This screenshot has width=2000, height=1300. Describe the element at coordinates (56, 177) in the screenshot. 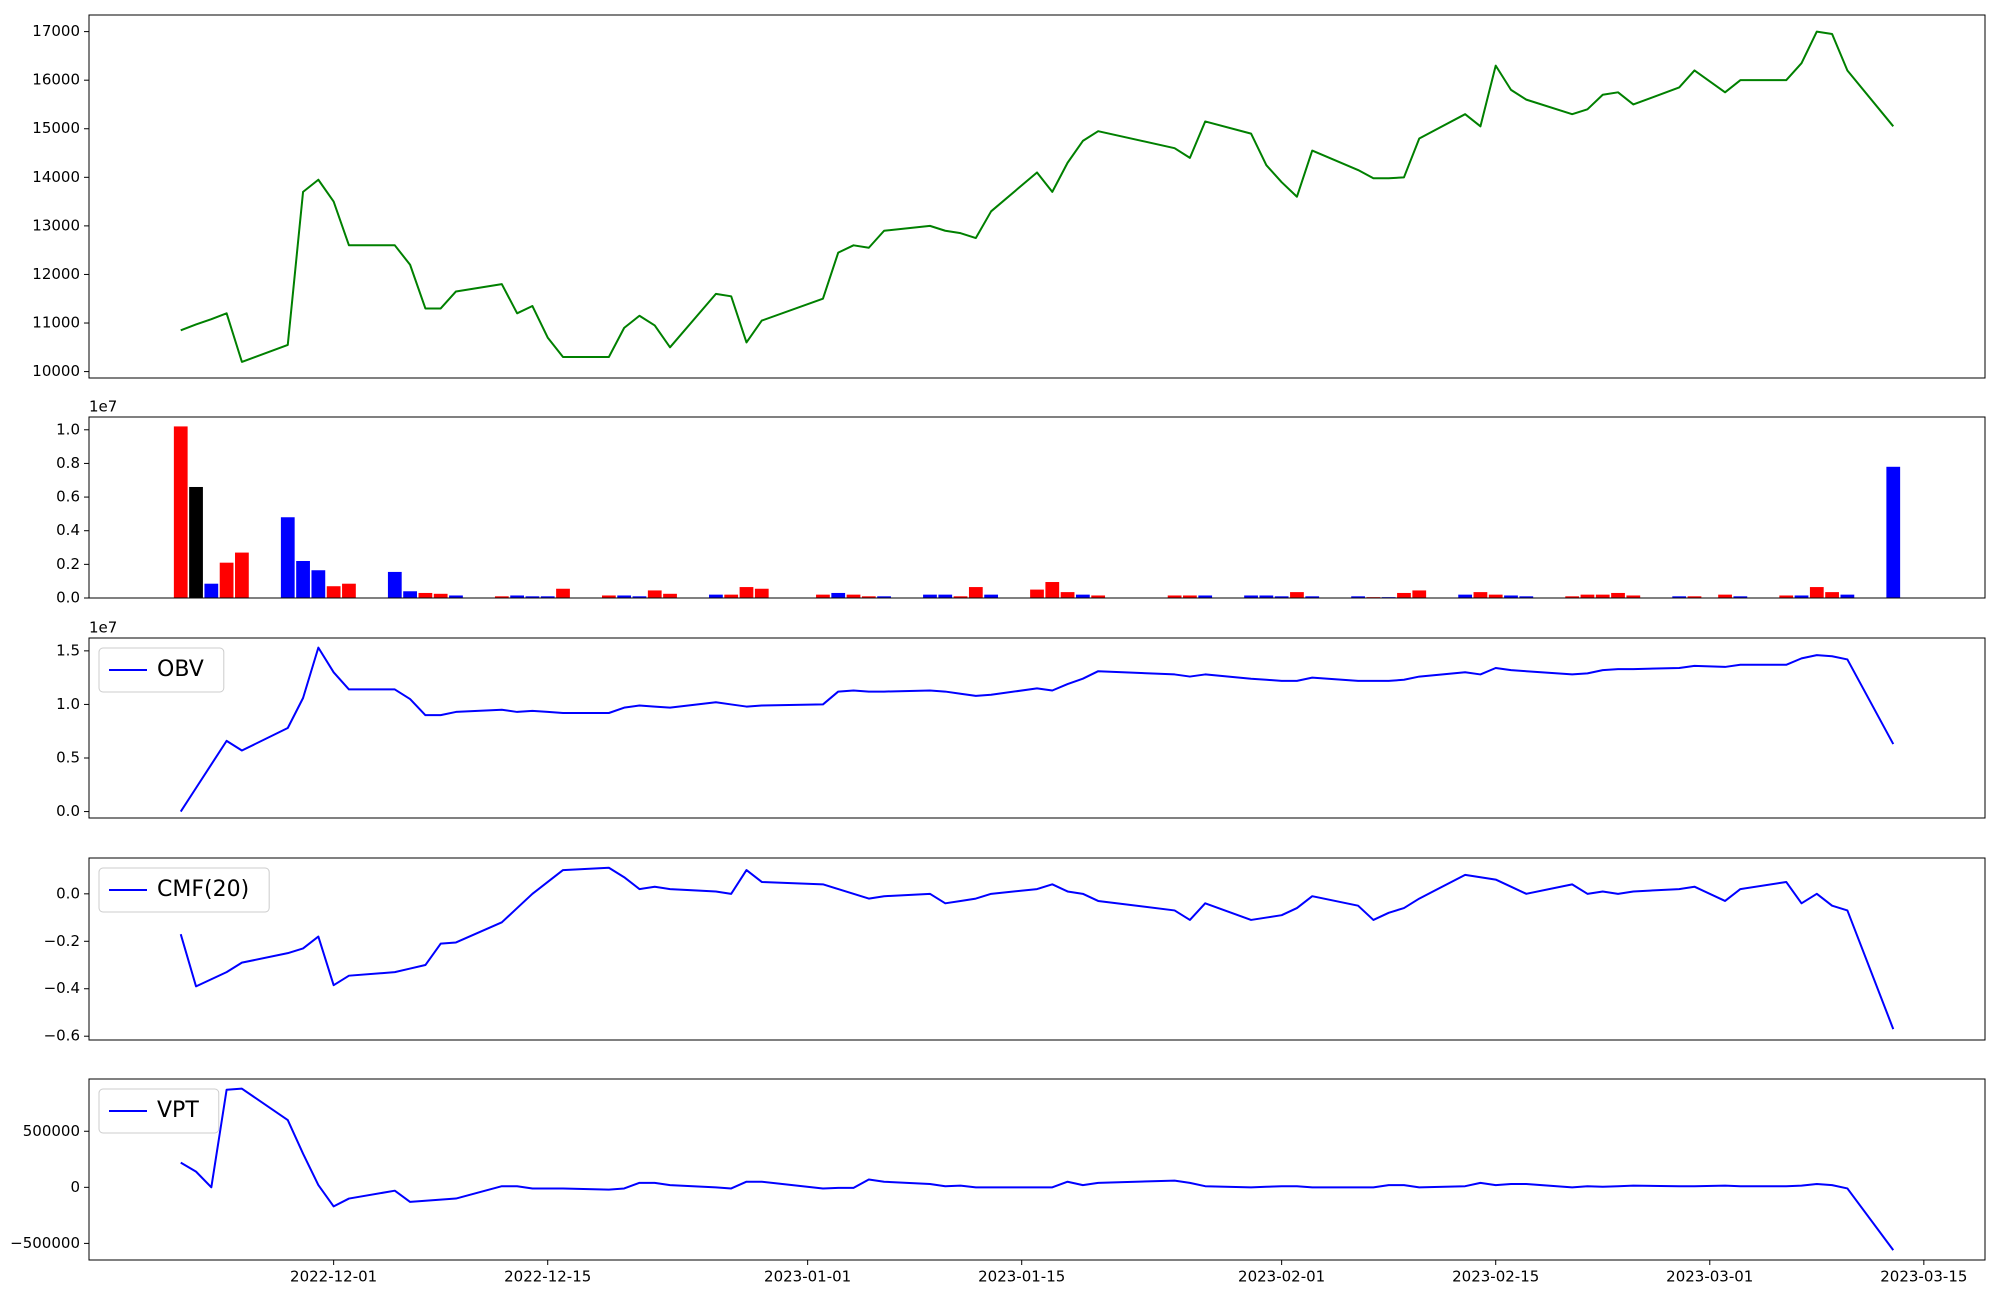

I see `y-tick-label: 14000` at that location.